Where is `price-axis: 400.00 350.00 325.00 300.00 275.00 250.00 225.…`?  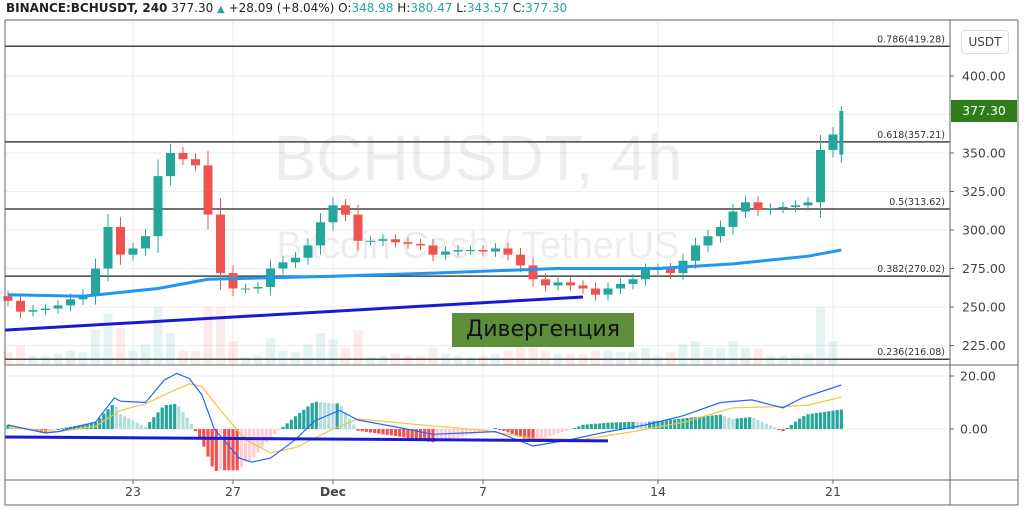 price-axis: 400.00 350.00 325.00 300.00 275.00 250.00 225.… is located at coordinates (978, 211).